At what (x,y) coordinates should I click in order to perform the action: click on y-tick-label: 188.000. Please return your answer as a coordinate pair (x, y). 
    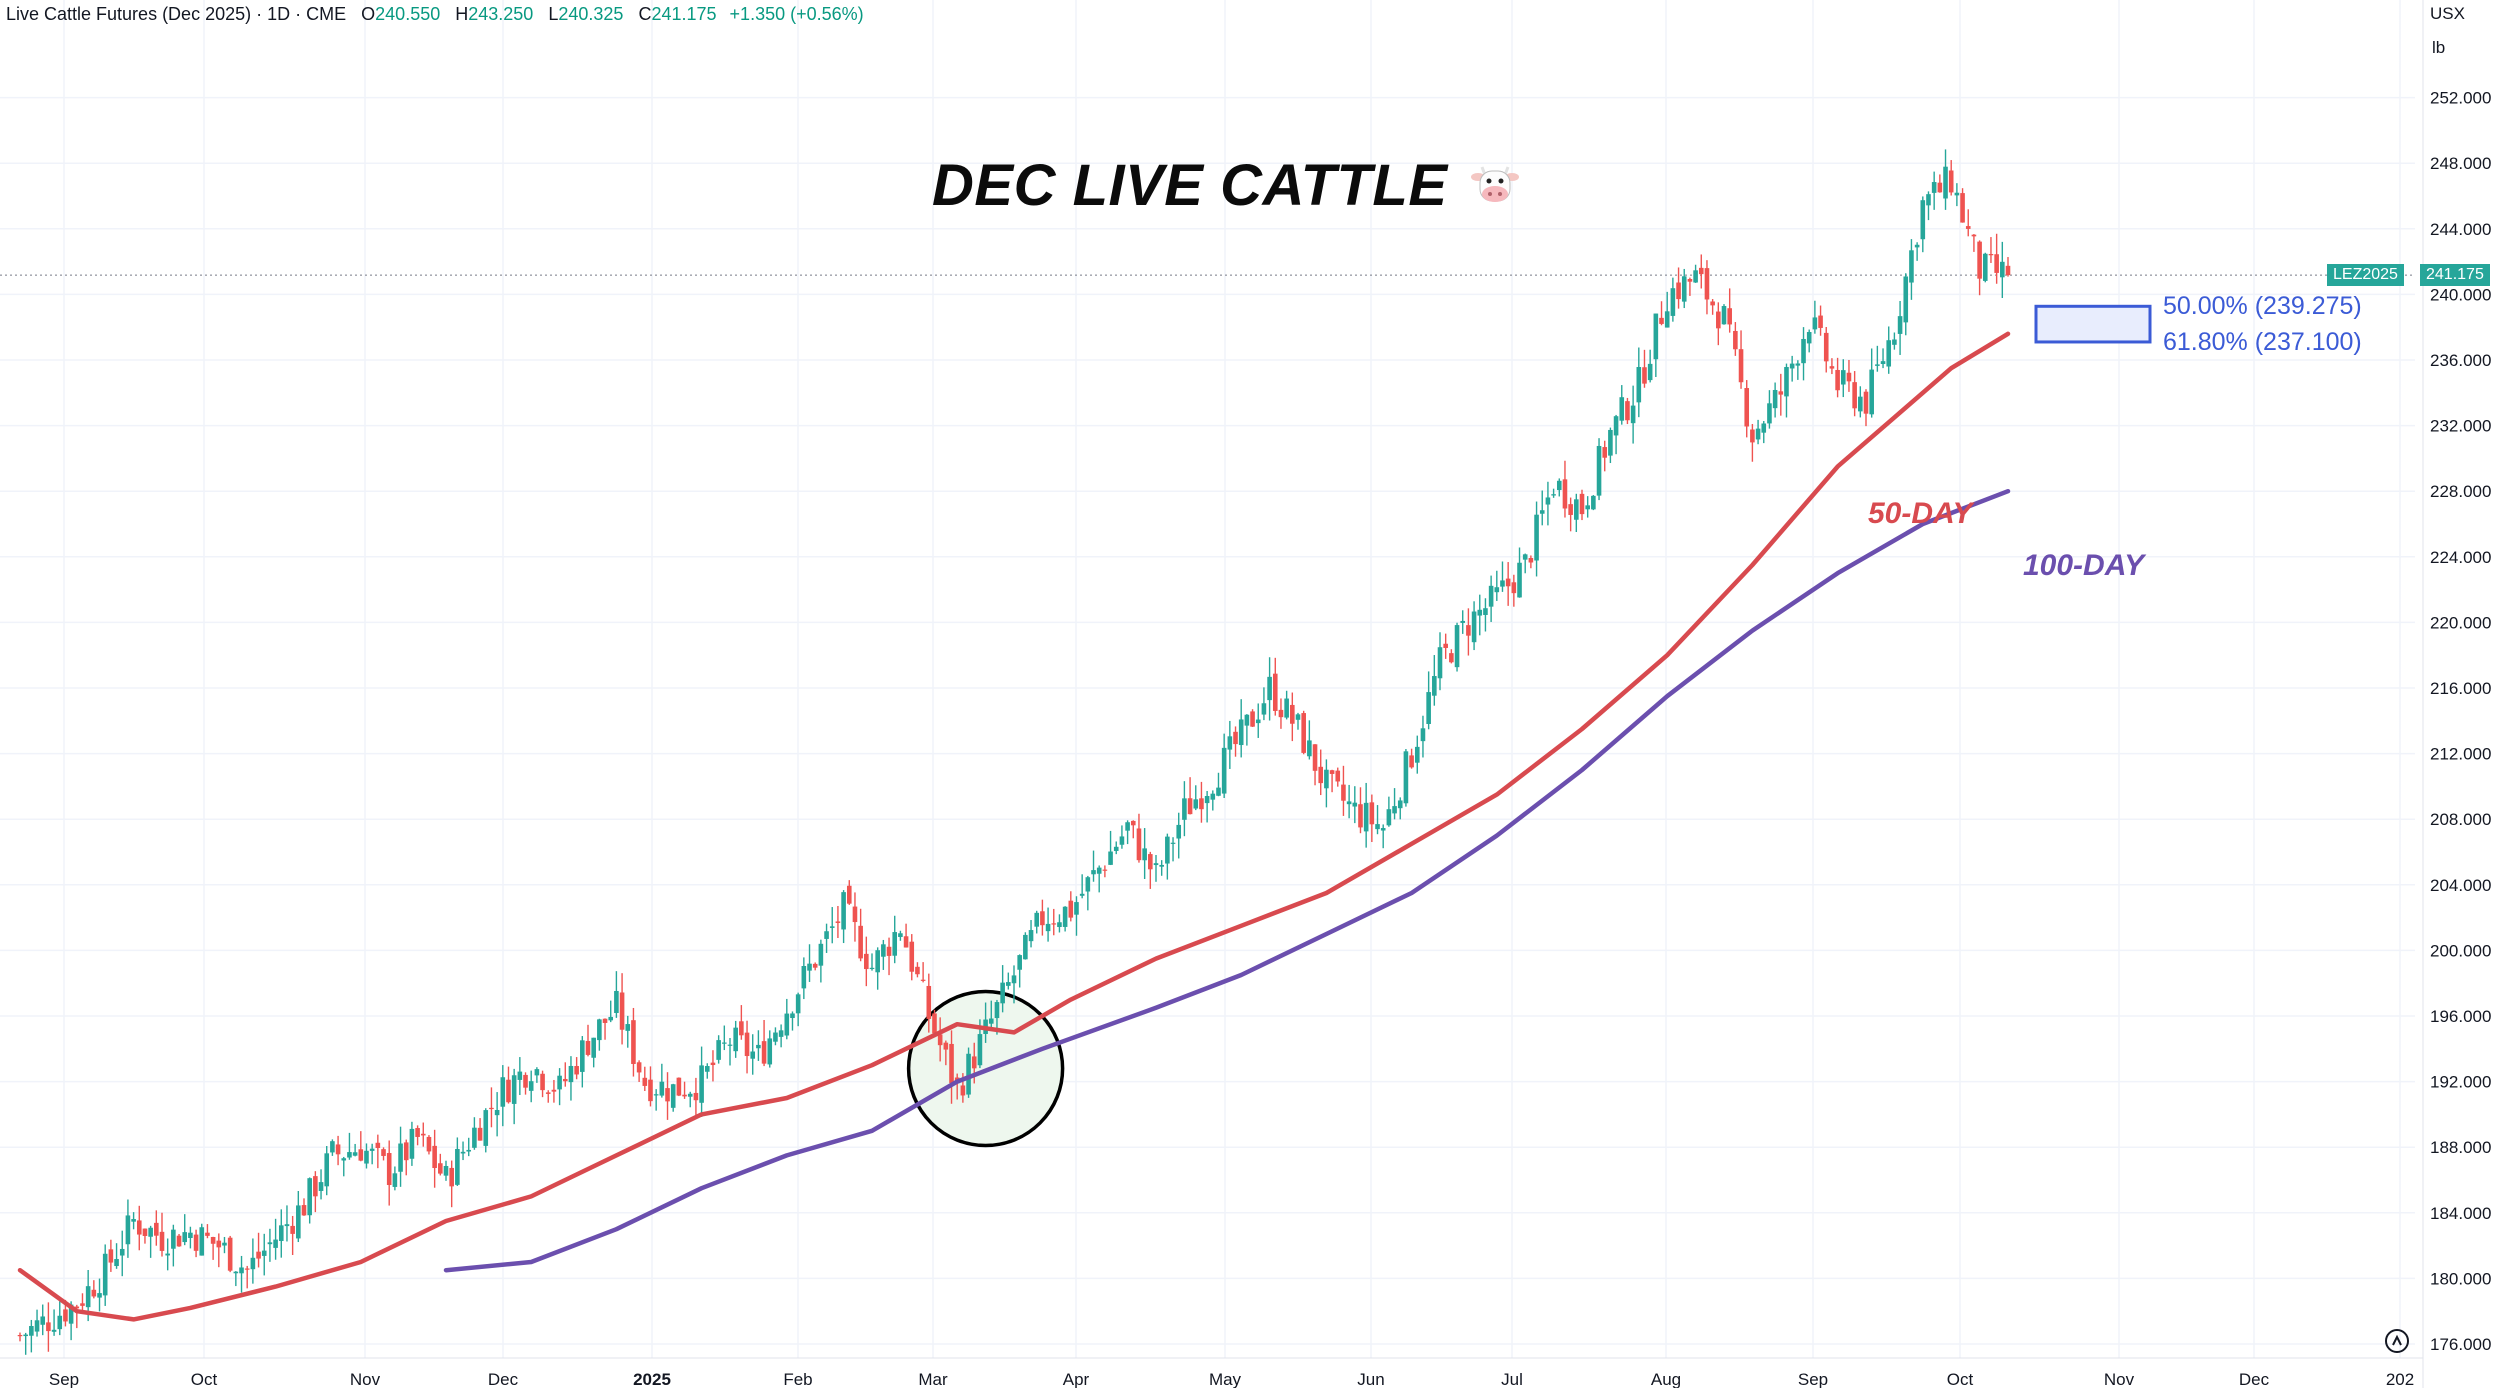
    Looking at the image, I should click on (2460, 1147).